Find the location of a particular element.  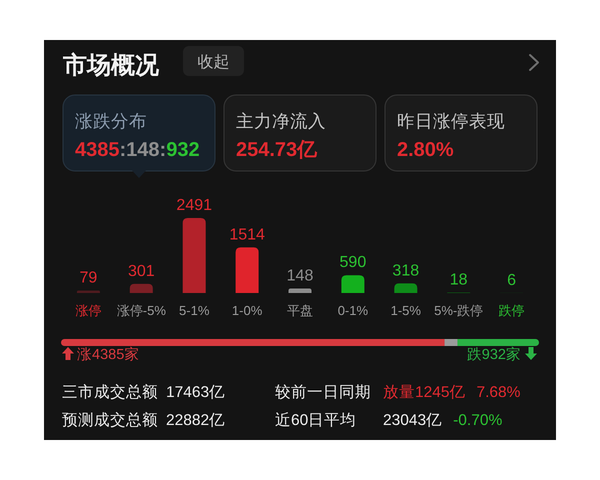

text: 三市成交总额 is located at coordinates (110, 392).